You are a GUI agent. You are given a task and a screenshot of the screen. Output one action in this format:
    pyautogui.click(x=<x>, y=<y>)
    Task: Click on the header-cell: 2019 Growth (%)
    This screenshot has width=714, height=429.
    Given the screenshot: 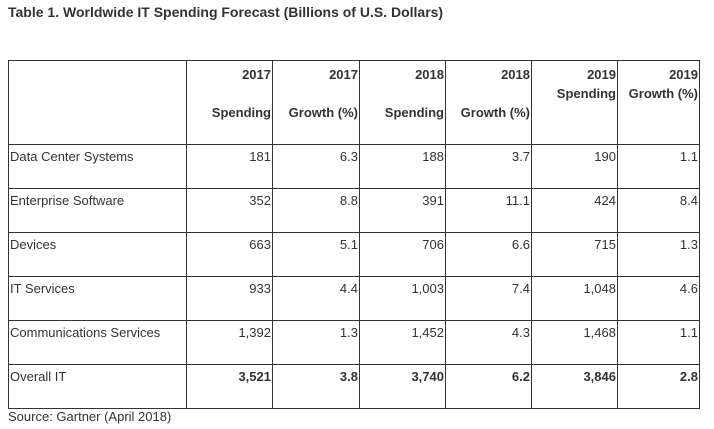 What is the action you would take?
    pyautogui.click(x=658, y=102)
    